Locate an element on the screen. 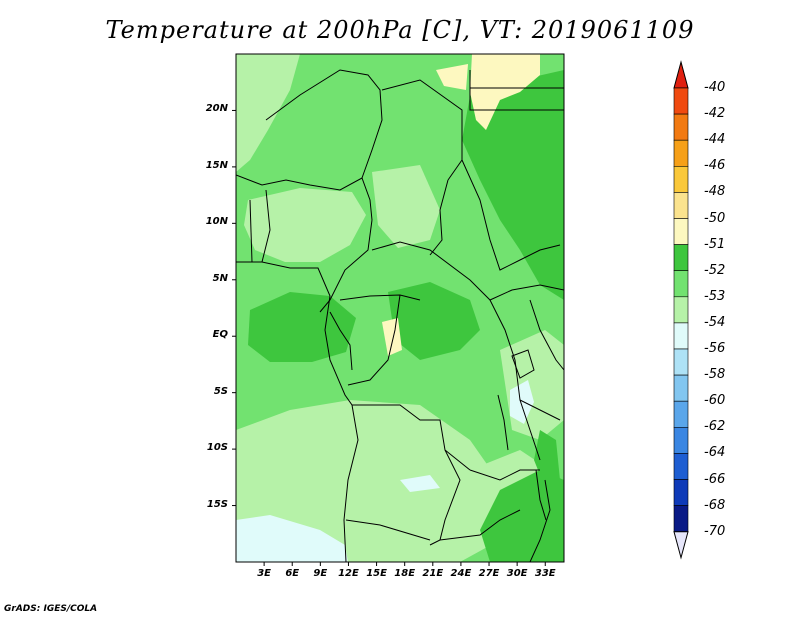  colorbar-level-label: -40 is located at coordinates (715, 87).